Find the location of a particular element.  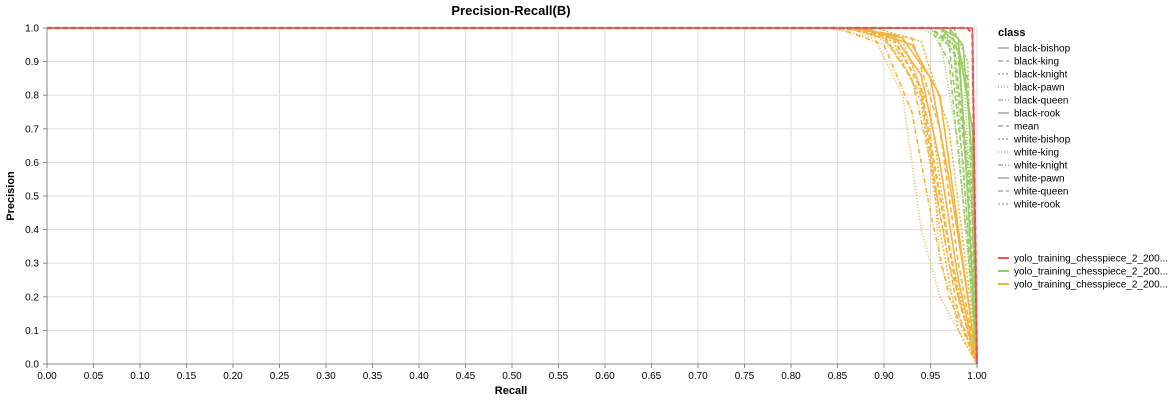

x-tick-label: 0.45 is located at coordinates (466, 376).